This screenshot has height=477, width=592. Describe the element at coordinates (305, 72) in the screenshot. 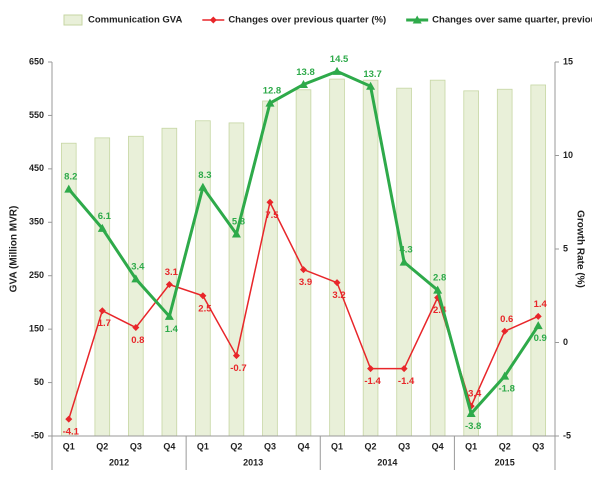

I see `data-label: 13.8` at that location.